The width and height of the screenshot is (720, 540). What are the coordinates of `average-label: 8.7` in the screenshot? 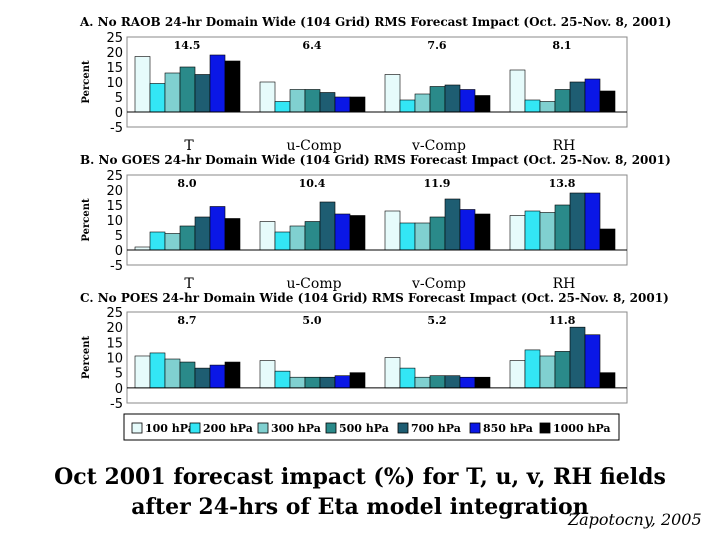 It's located at (186, 320).